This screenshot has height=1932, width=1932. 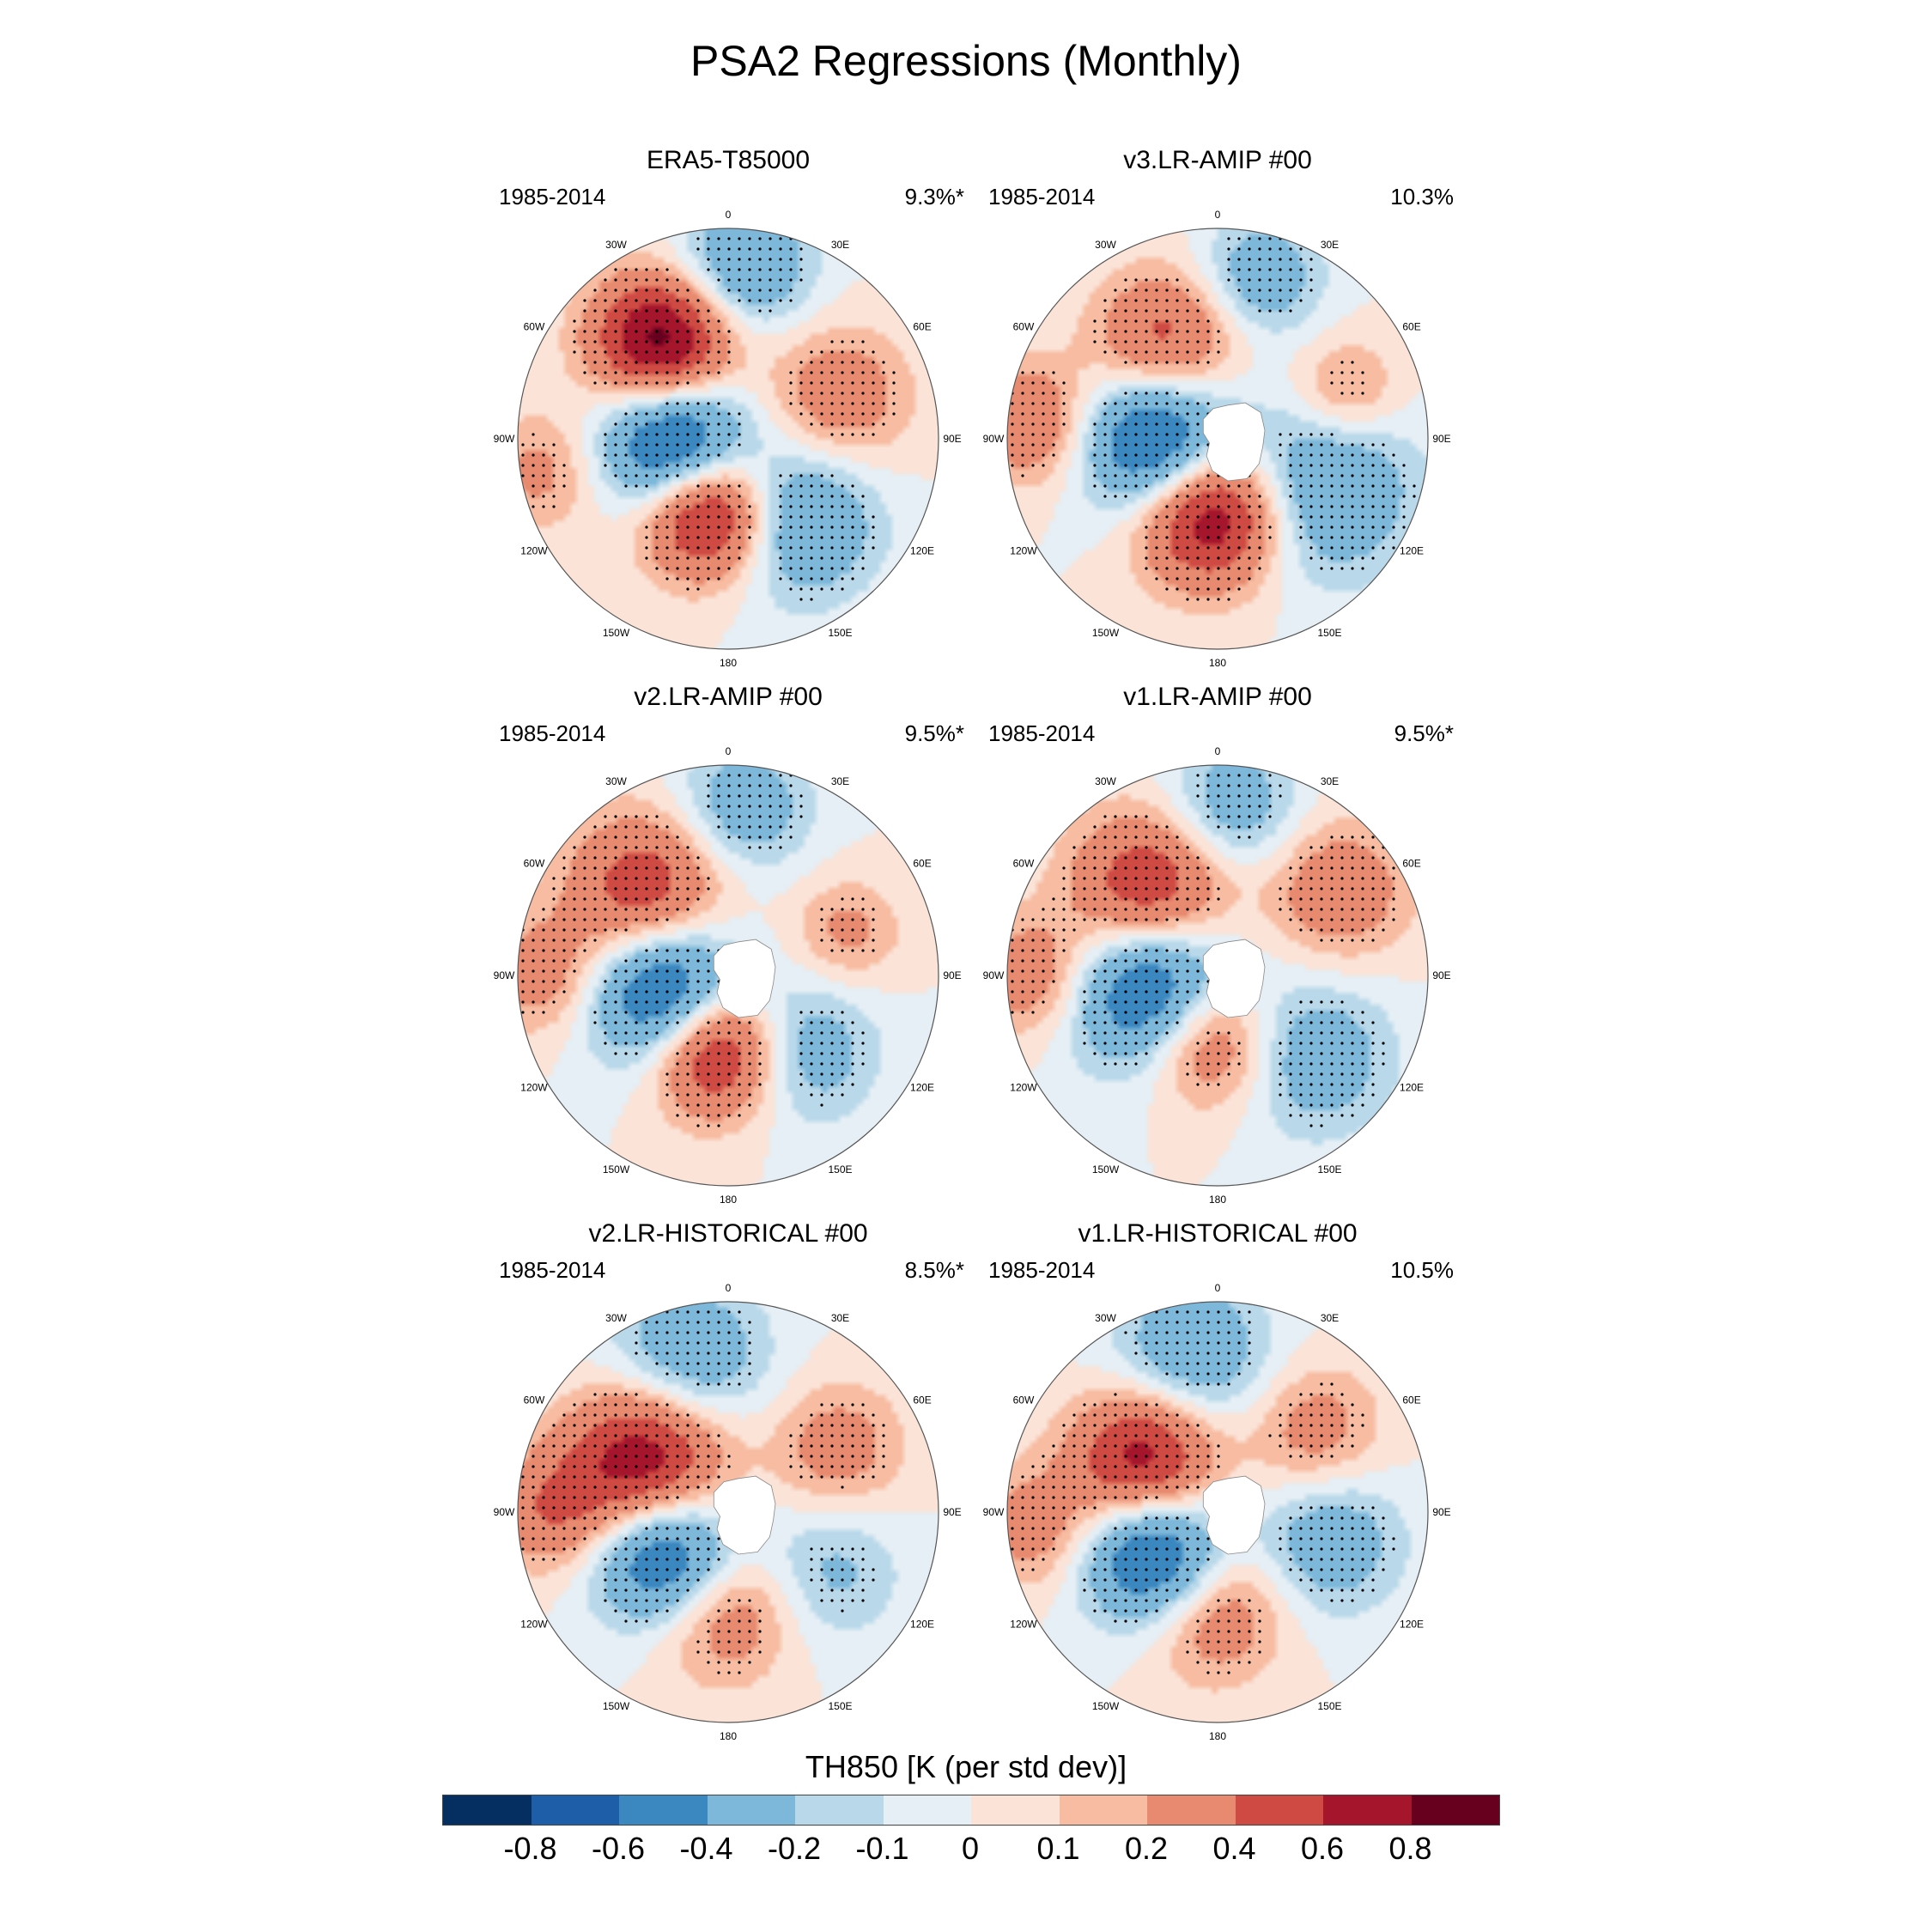 I want to click on colorbar-box, so click(x=839, y=1810).